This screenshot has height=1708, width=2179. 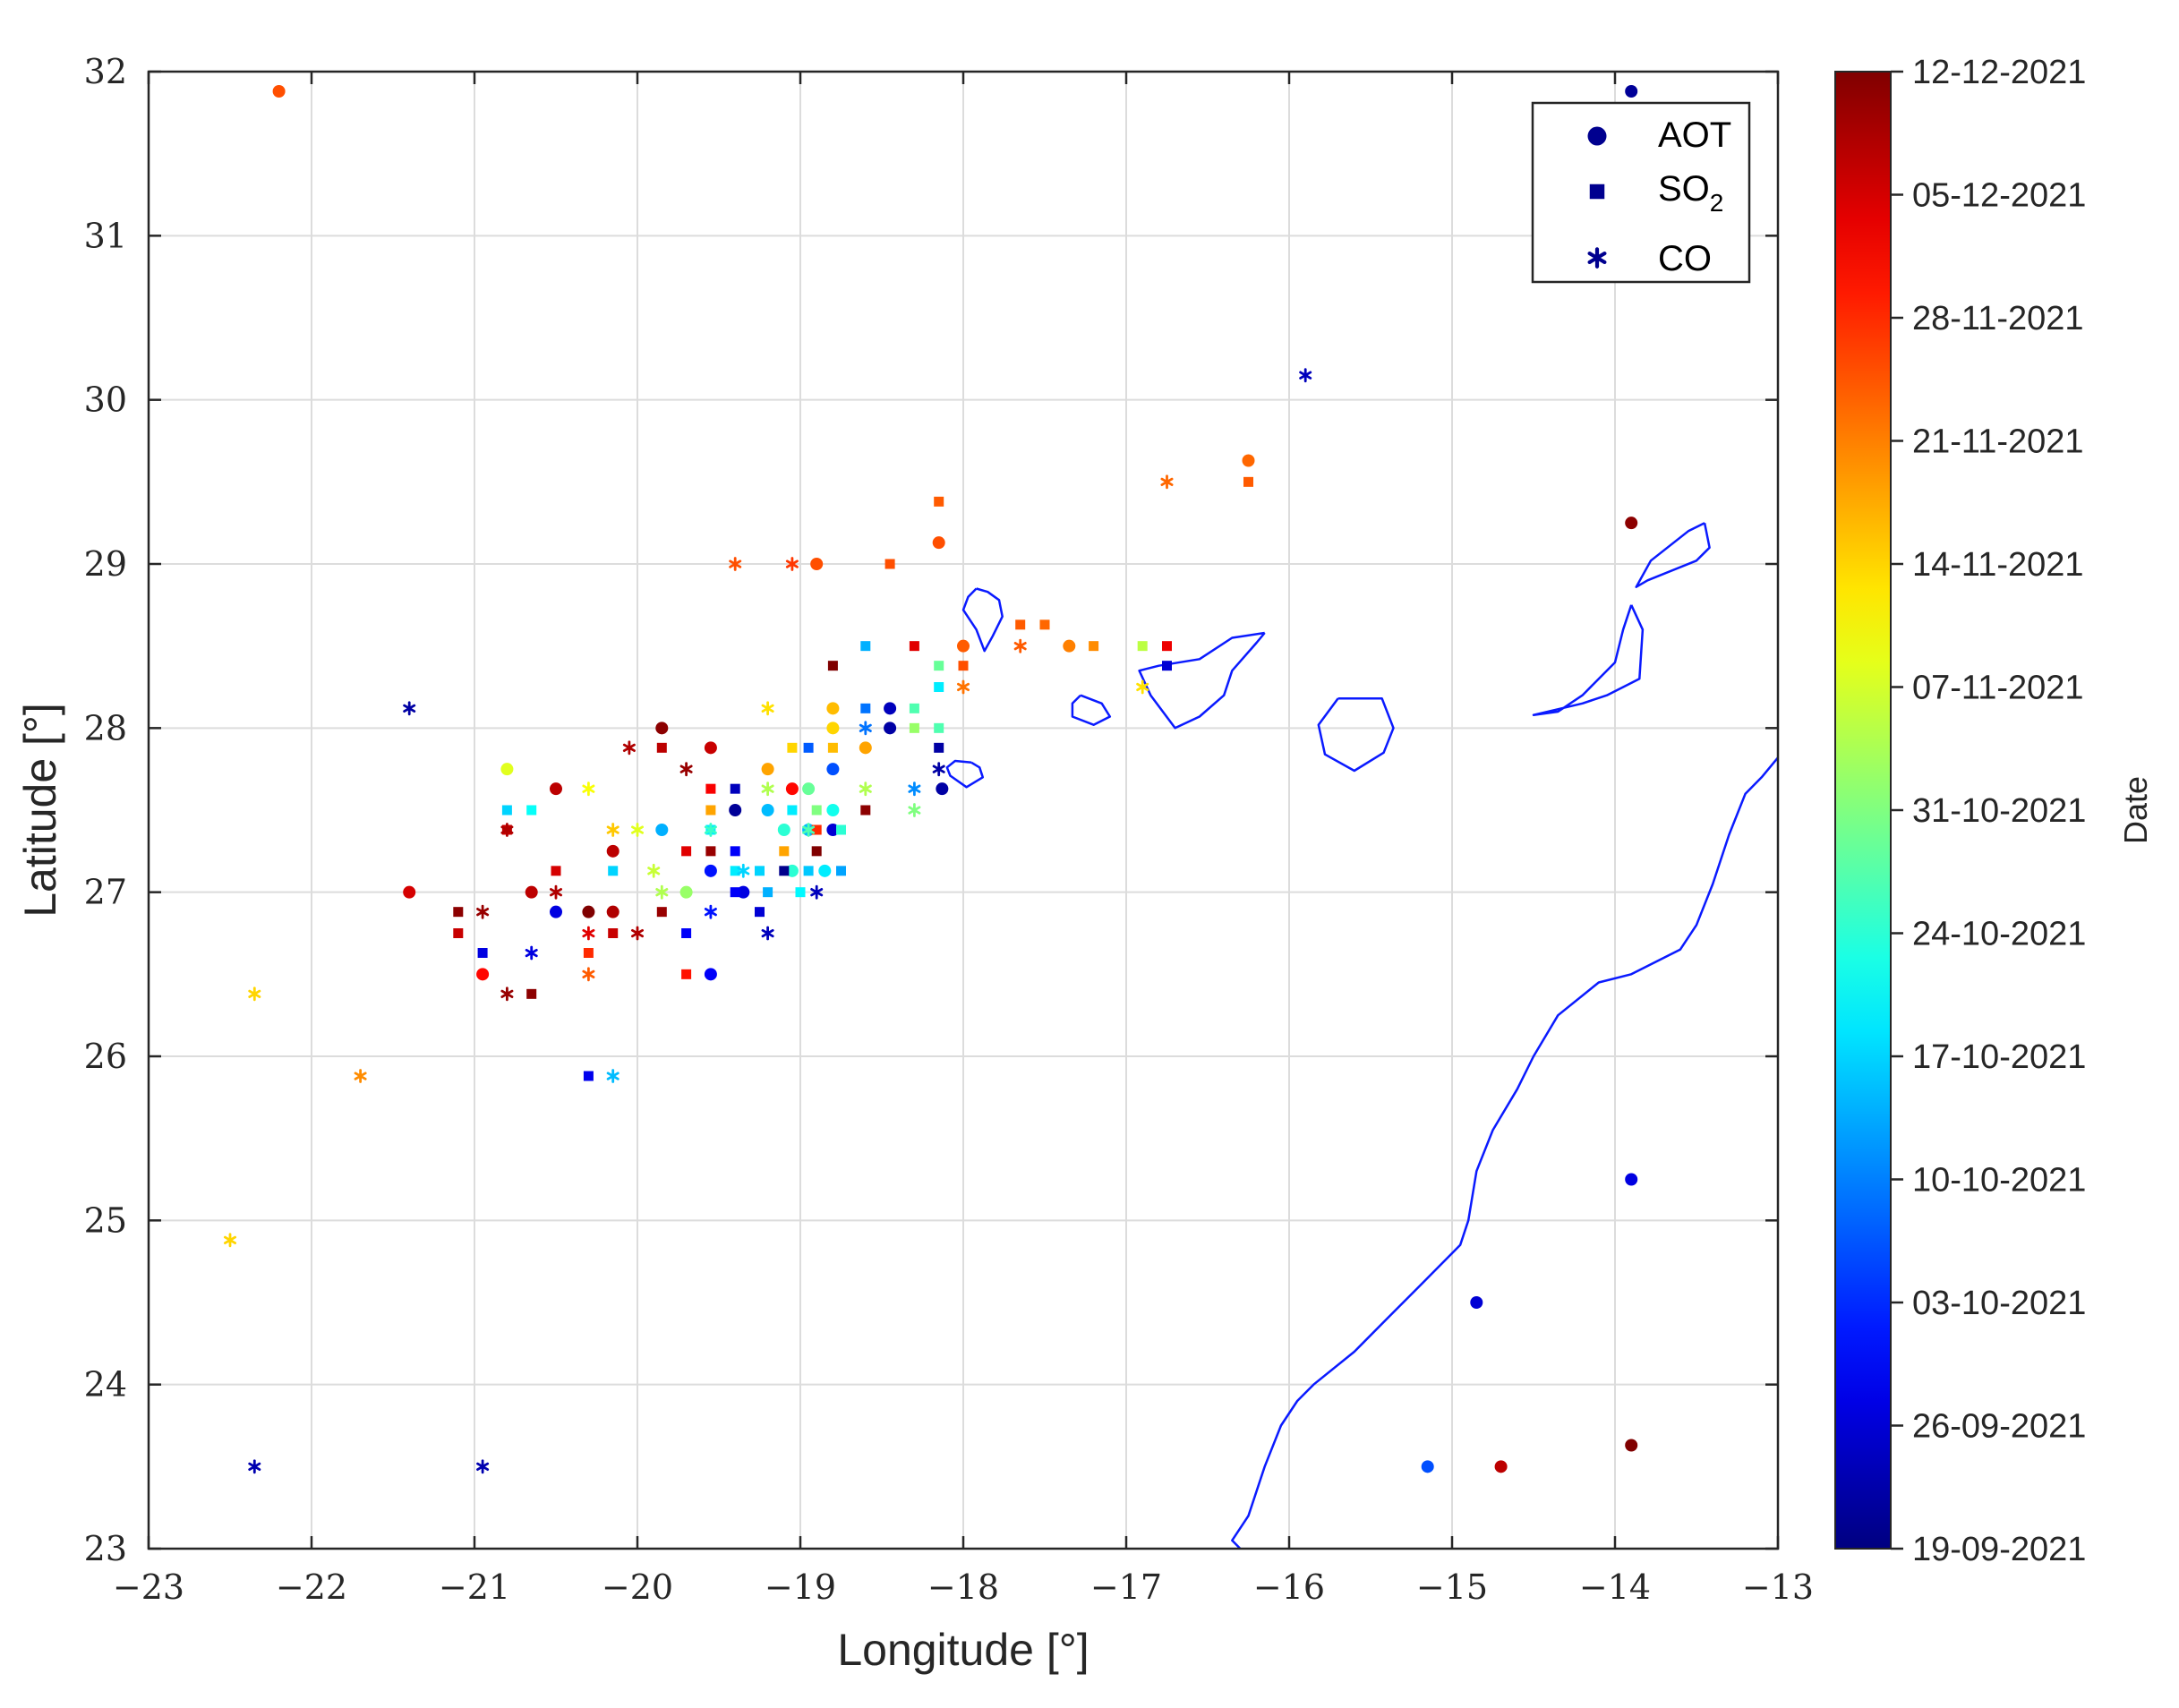 I want to click on x-tick-label: −17, so click(x=1126, y=1587).